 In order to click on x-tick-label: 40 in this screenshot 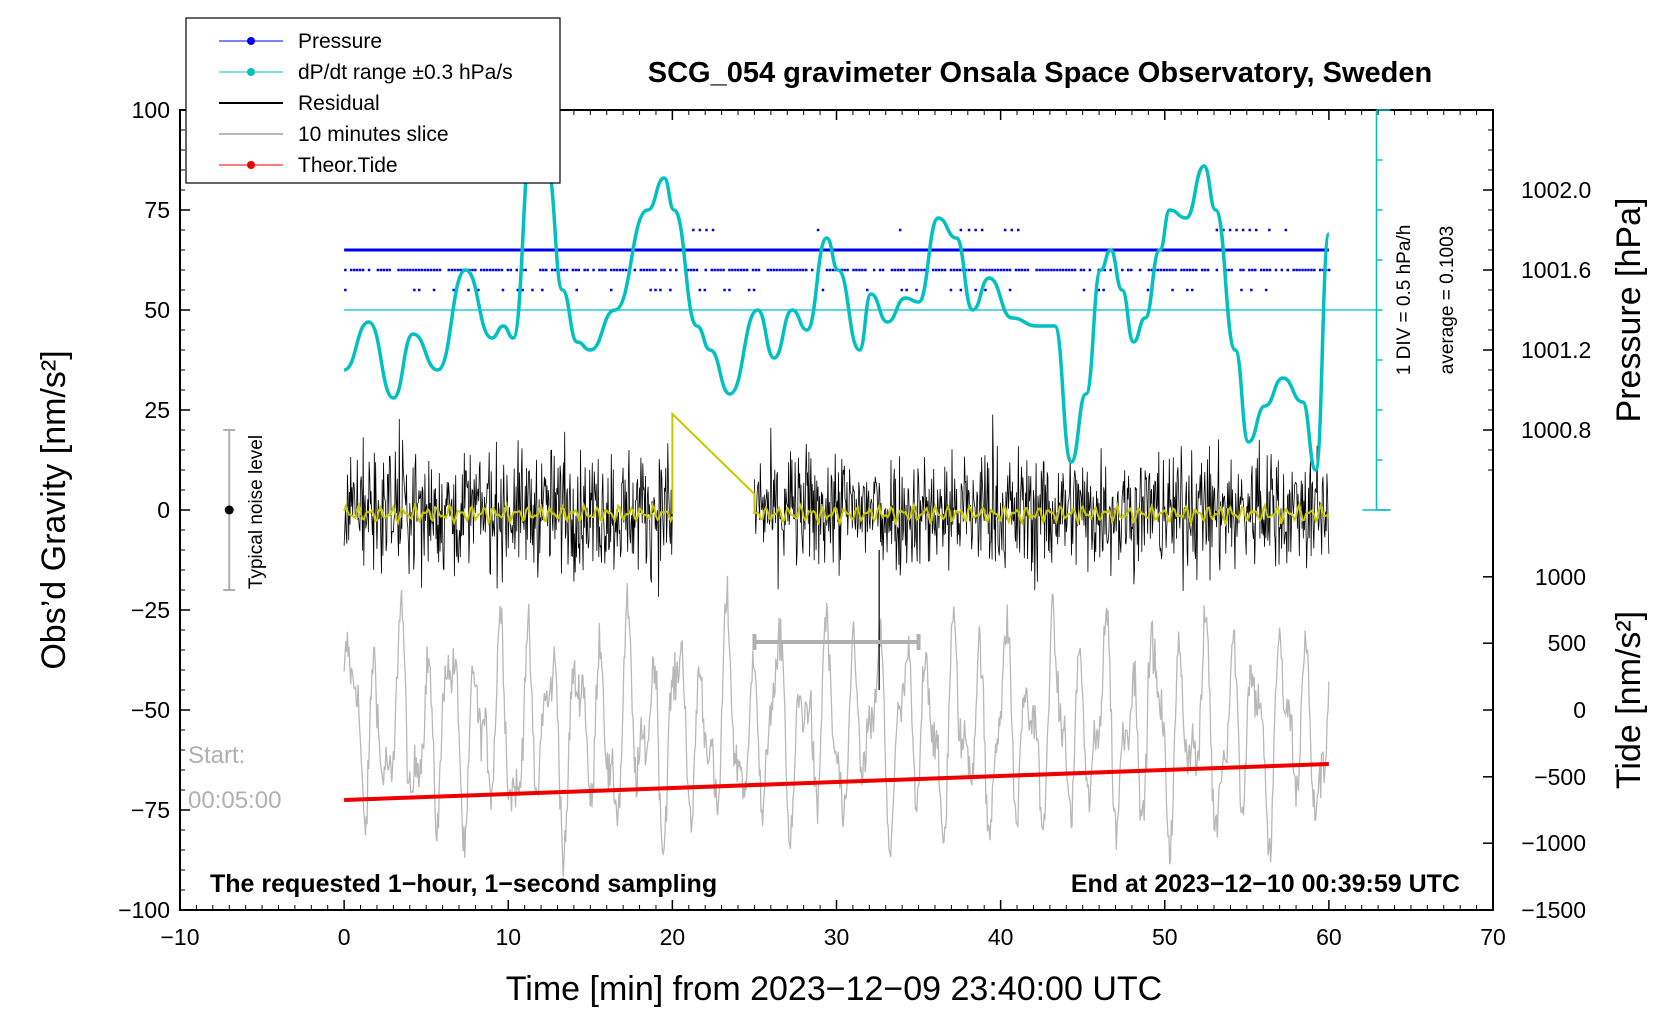, I will do `click(1001, 937)`.